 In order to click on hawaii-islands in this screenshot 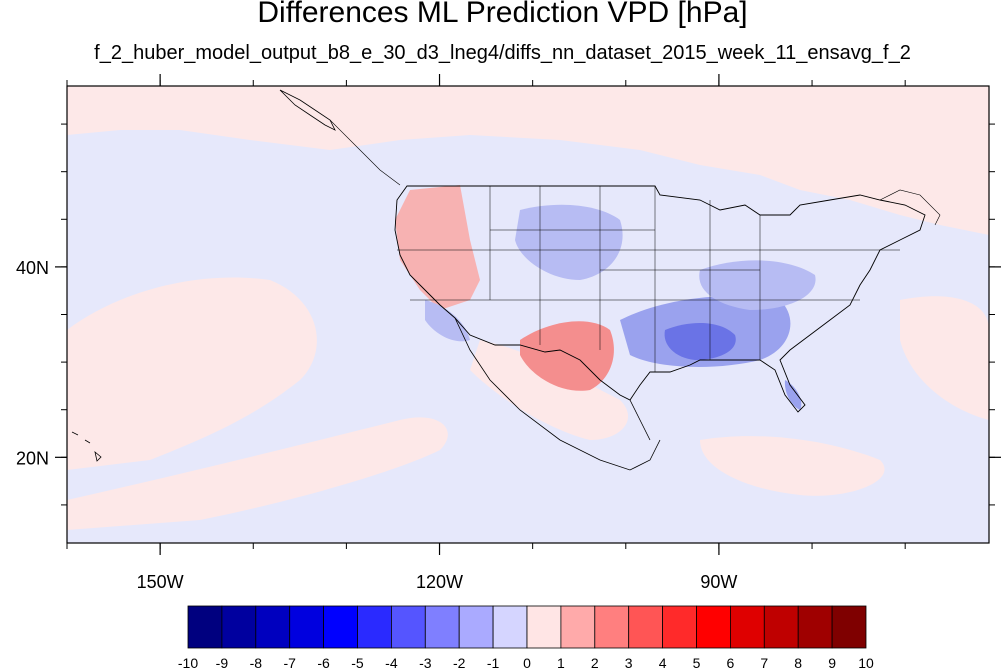, I will do `click(86, 446)`.